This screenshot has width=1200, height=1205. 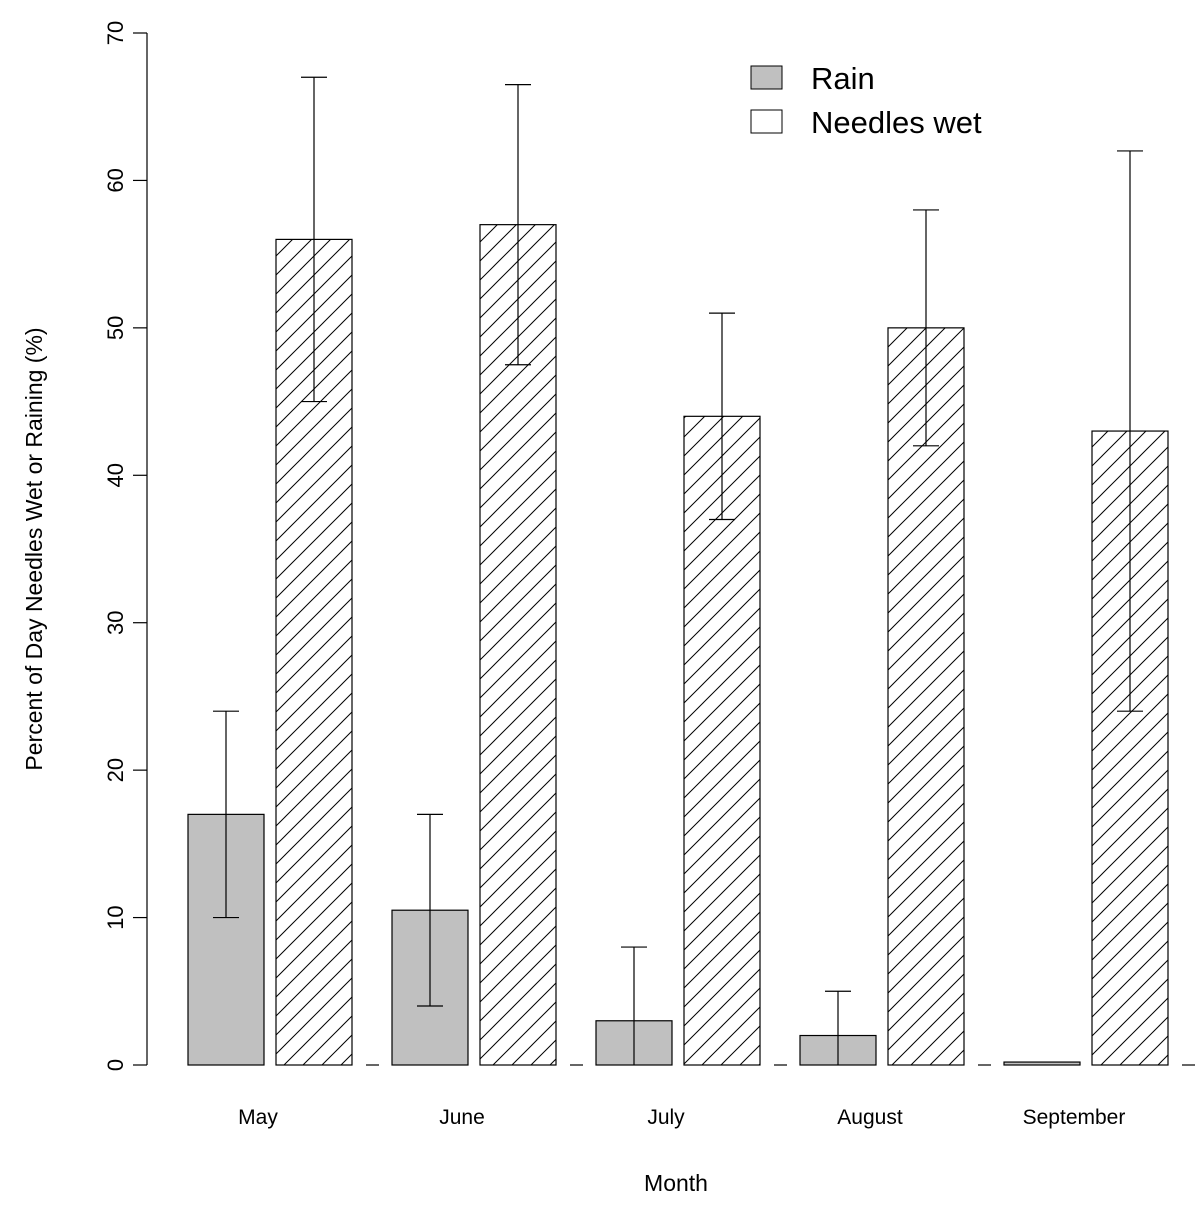 I want to click on y-tick-label: 30, so click(x=115, y=622).